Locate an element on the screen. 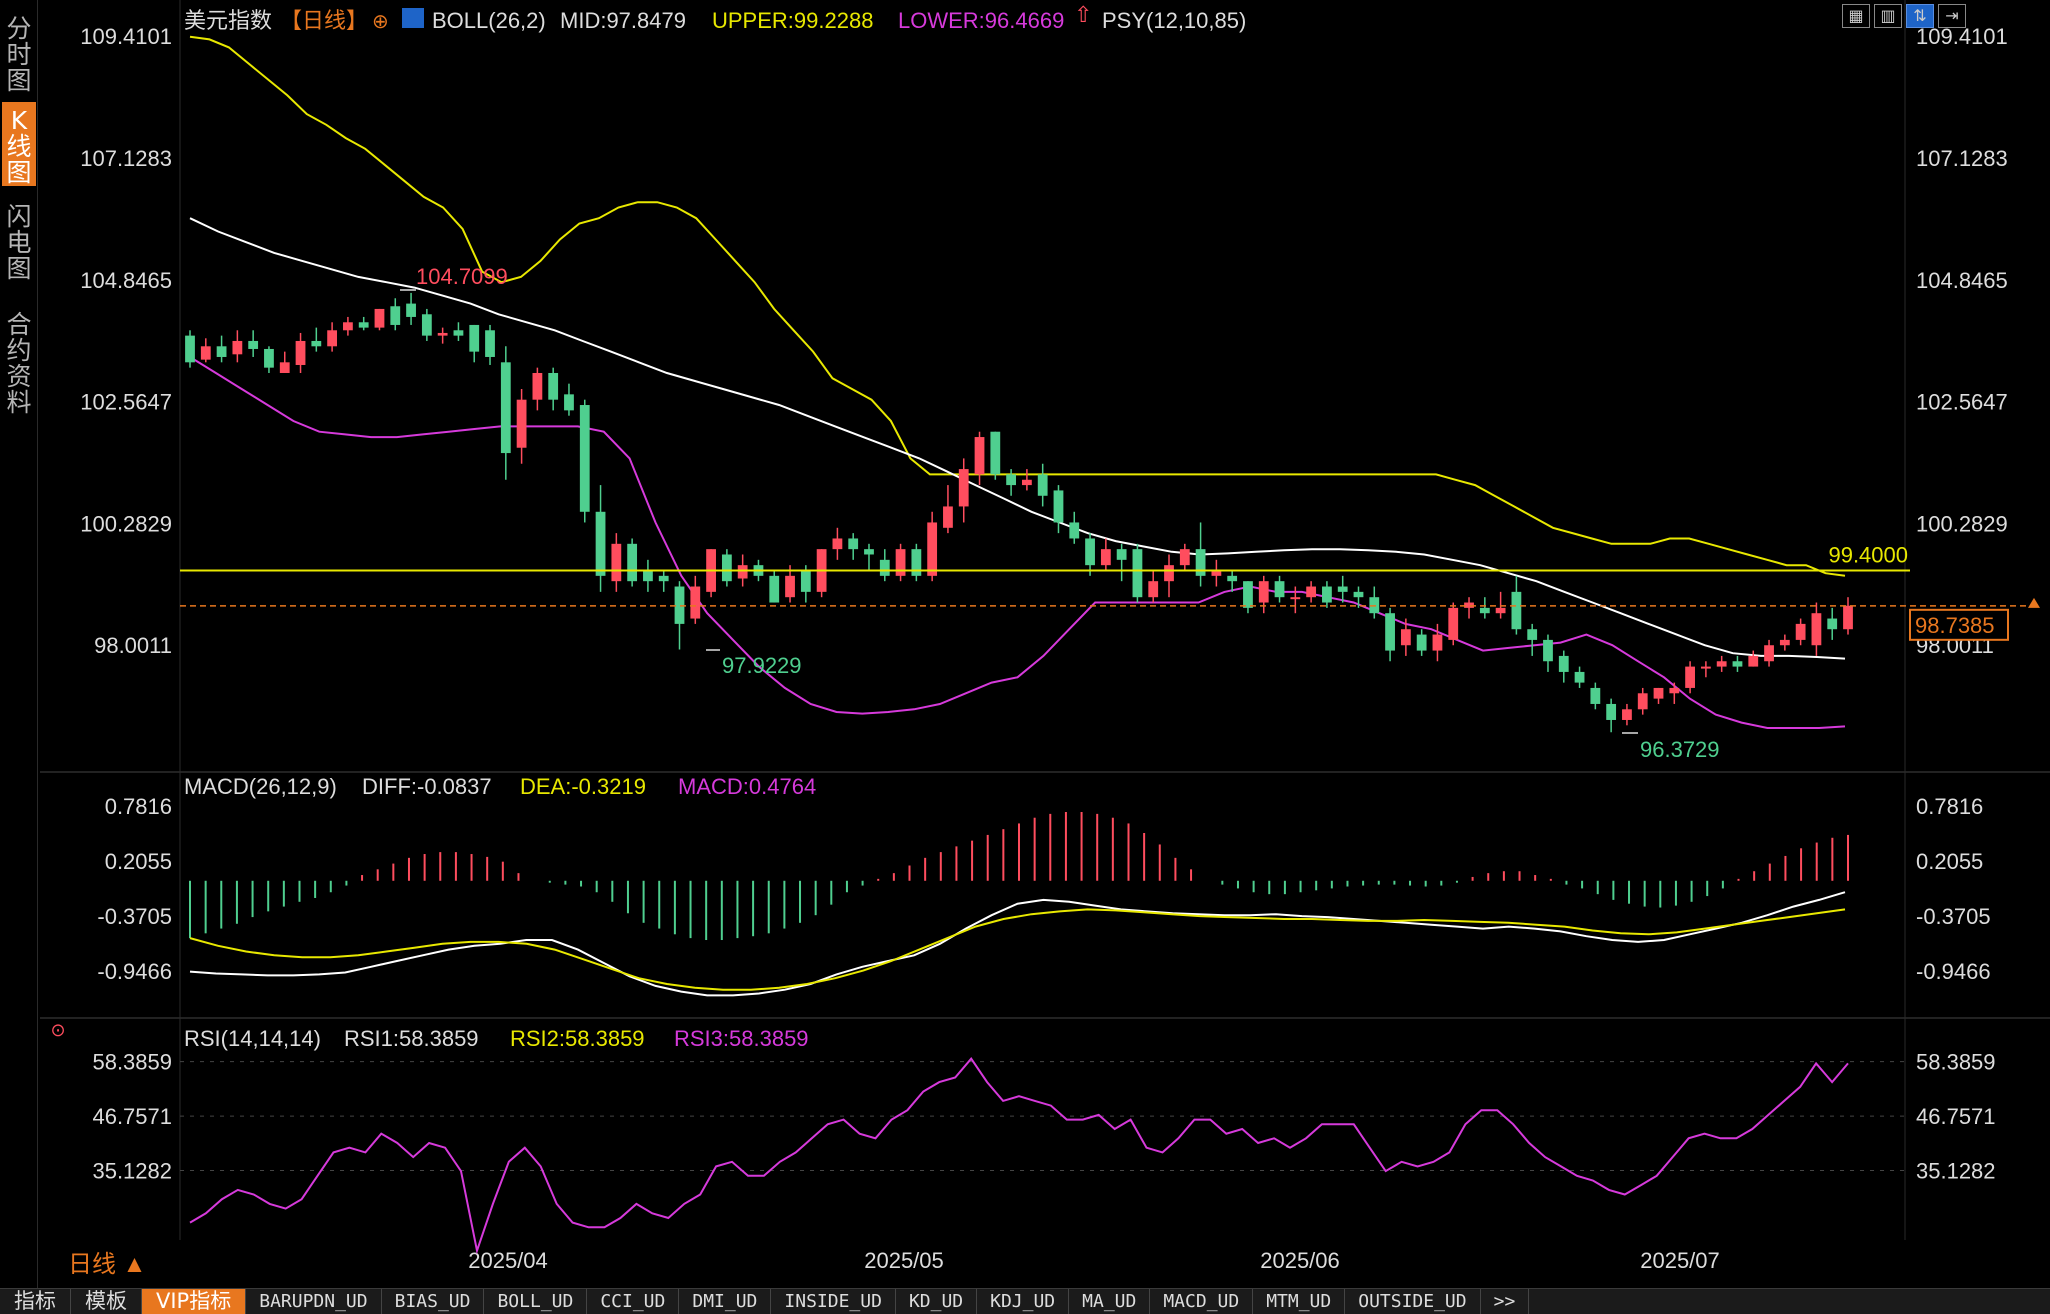  tab-bias: BIAS_UD is located at coordinates (433, 1301).